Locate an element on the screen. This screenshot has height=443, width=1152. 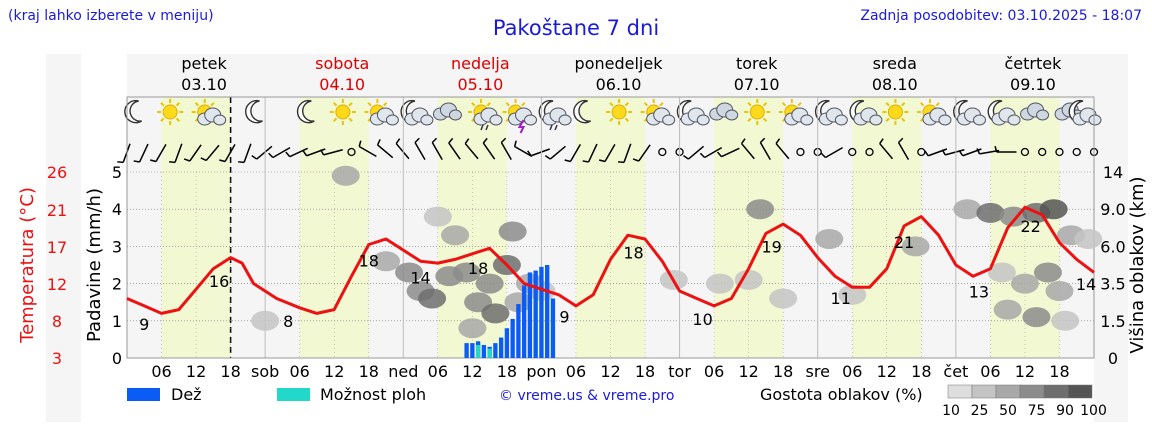
moon-crescent is located at coordinates (254, 111).